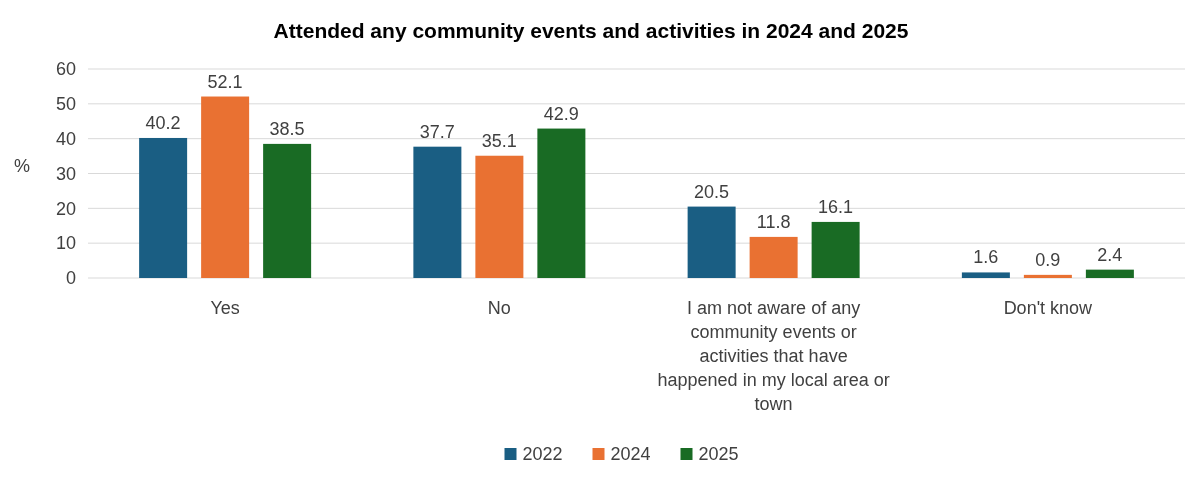  What do you see at coordinates (499, 140) in the screenshot?
I see `data-label: 35.1` at bounding box center [499, 140].